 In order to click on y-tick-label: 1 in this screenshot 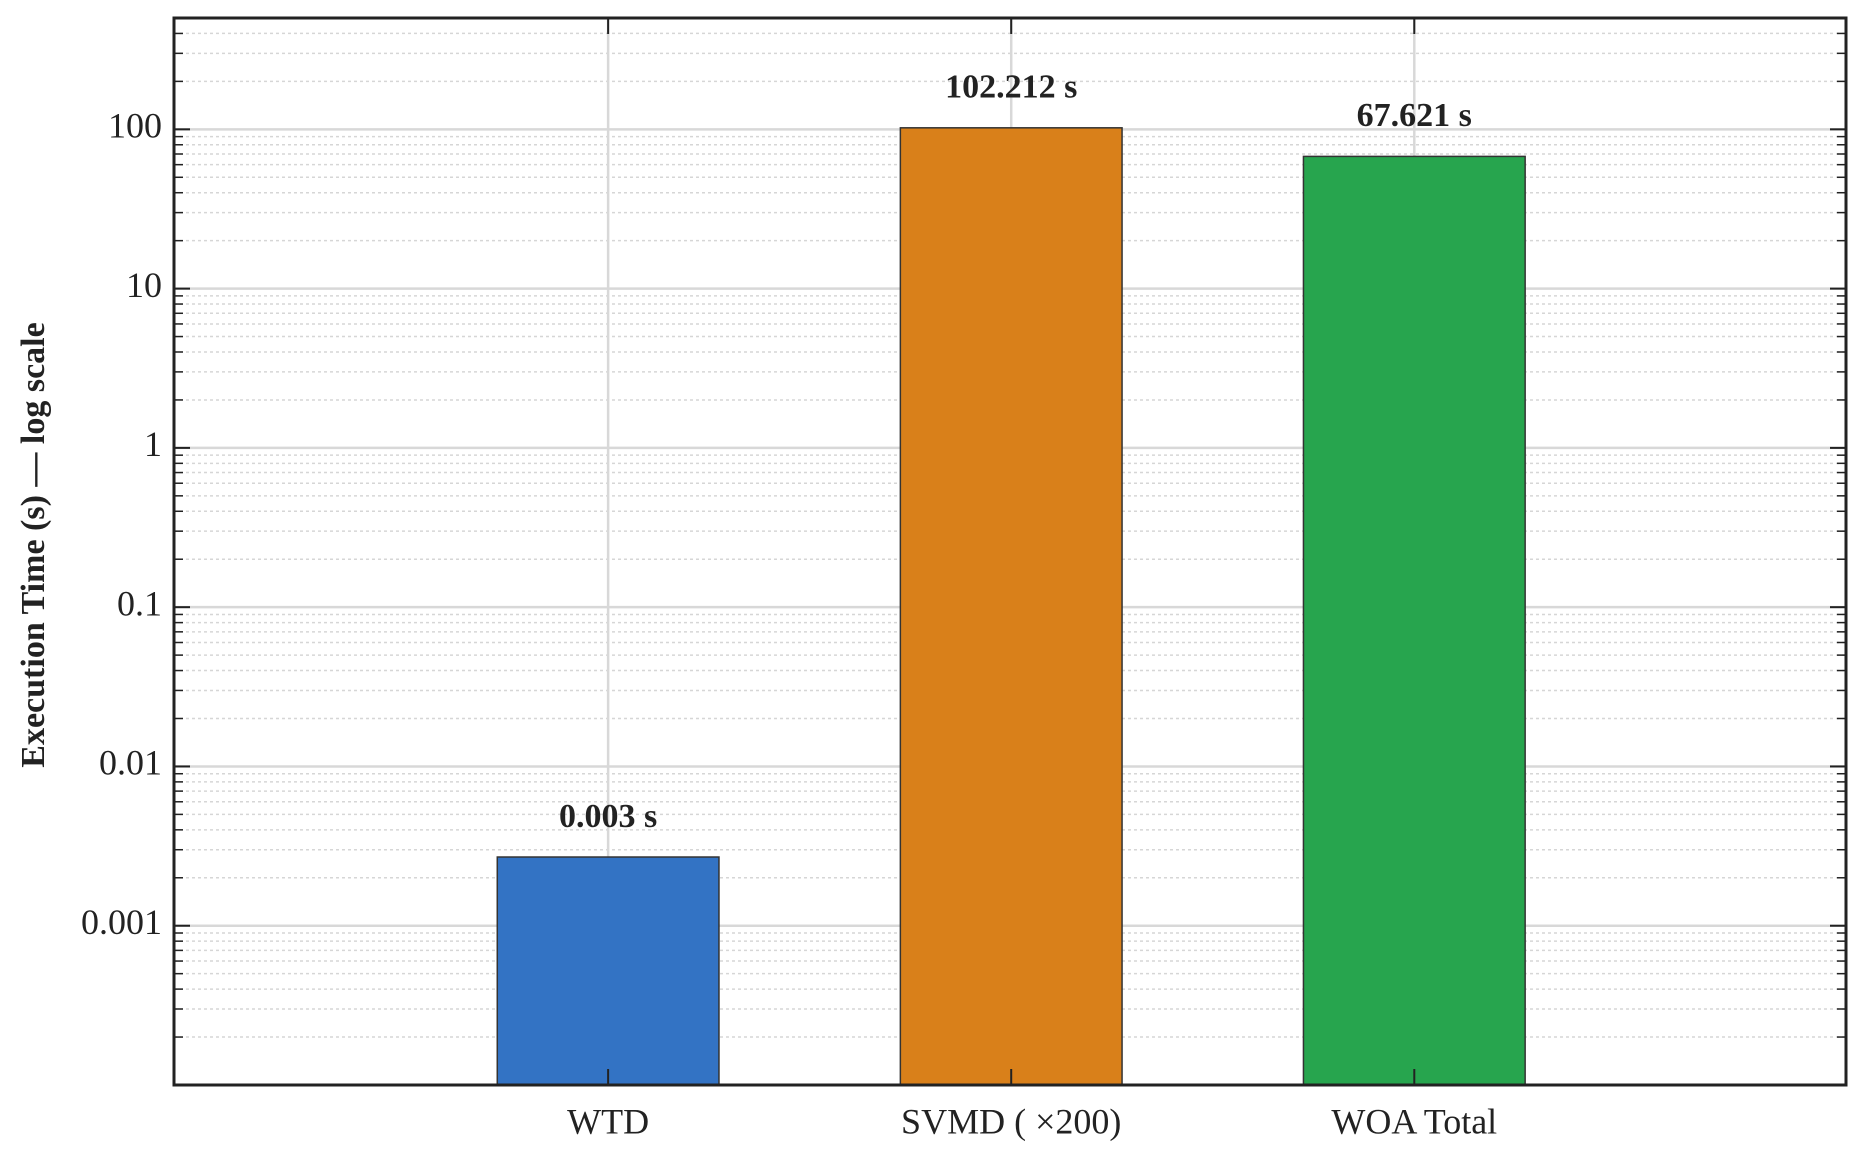, I will do `click(153, 444)`.